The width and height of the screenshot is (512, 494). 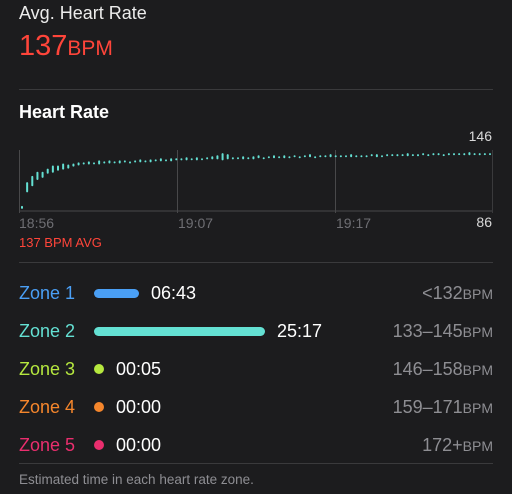 What do you see at coordinates (427, 331) in the screenshot?
I see `zone-range-value: 133–145` at bounding box center [427, 331].